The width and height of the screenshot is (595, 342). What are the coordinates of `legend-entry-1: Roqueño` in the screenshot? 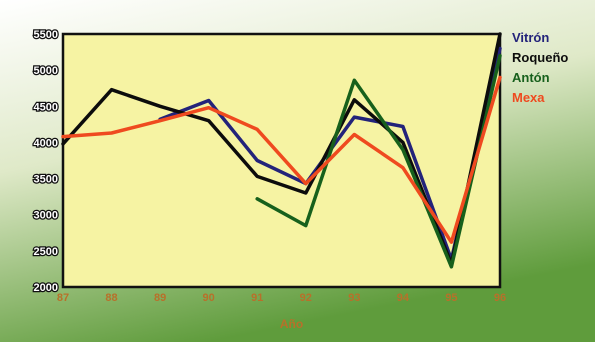 It's located at (540, 57).